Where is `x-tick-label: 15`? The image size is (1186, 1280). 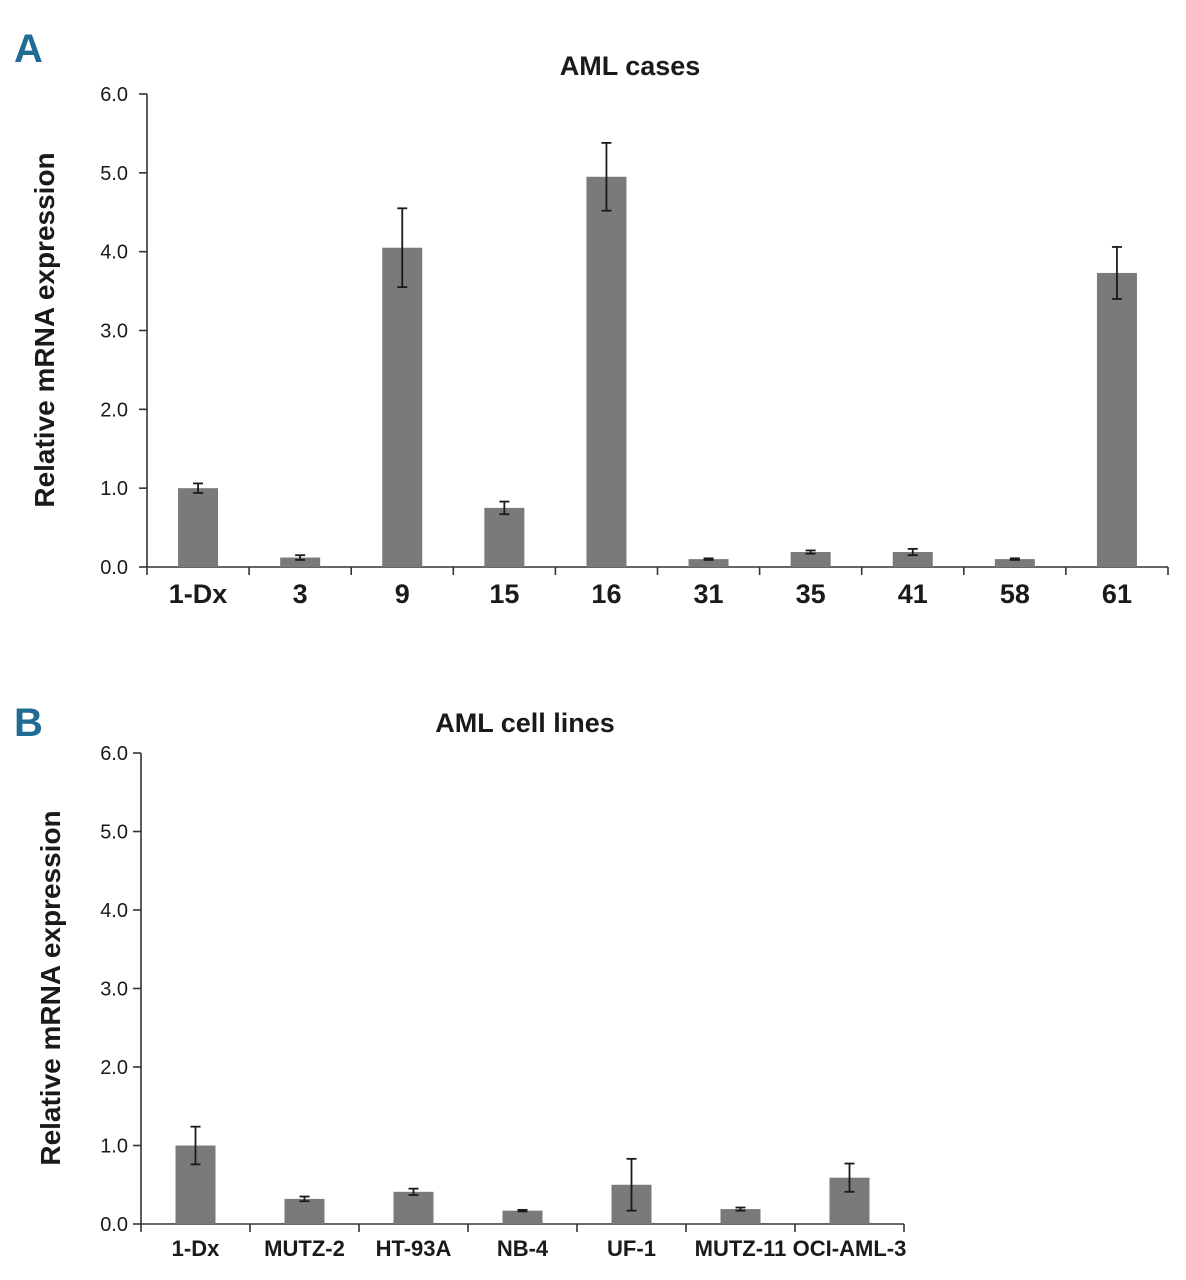 x-tick-label: 15 is located at coordinates (504, 594).